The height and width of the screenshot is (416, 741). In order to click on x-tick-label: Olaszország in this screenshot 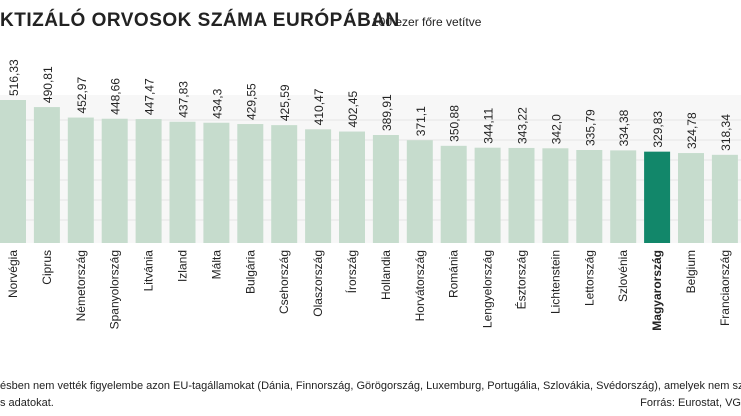, I will do `click(318, 283)`.